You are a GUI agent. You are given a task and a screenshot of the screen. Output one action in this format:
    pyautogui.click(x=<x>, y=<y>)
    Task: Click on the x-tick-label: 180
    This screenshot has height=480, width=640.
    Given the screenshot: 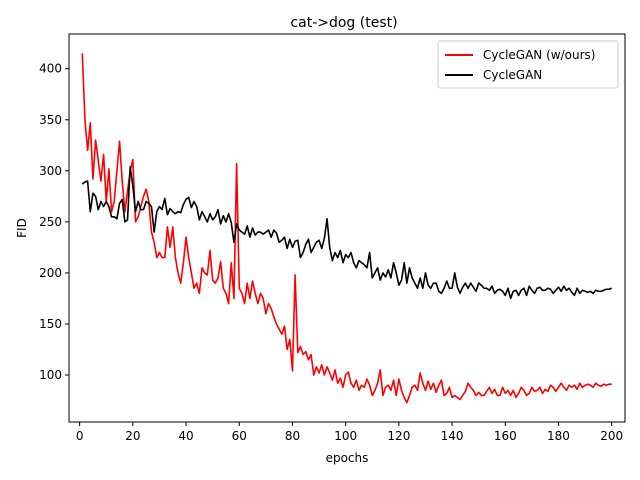 What is the action you would take?
    pyautogui.click(x=558, y=436)
    